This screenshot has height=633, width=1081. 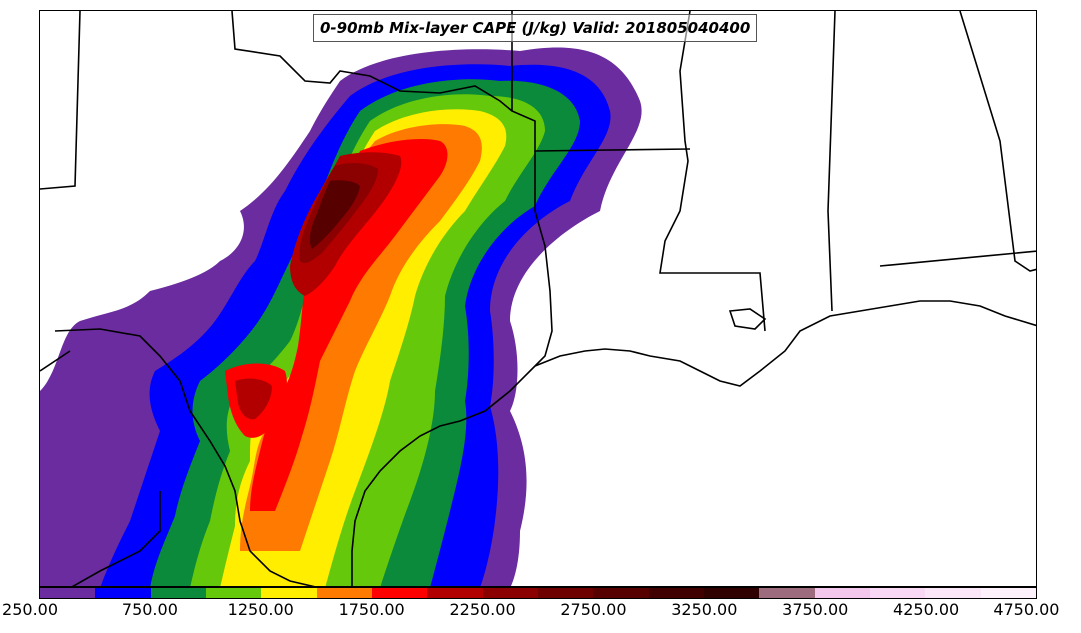 What do you see at coordinates (831, 161) in the screenshot?
I see `state-line-mississippi` at bounding box center [831, 161].